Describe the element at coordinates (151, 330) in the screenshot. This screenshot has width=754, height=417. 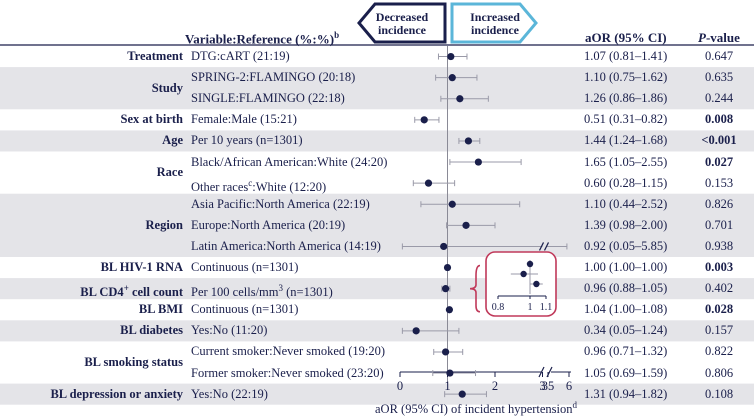
I see `group-label: BL diabetes` at that location.